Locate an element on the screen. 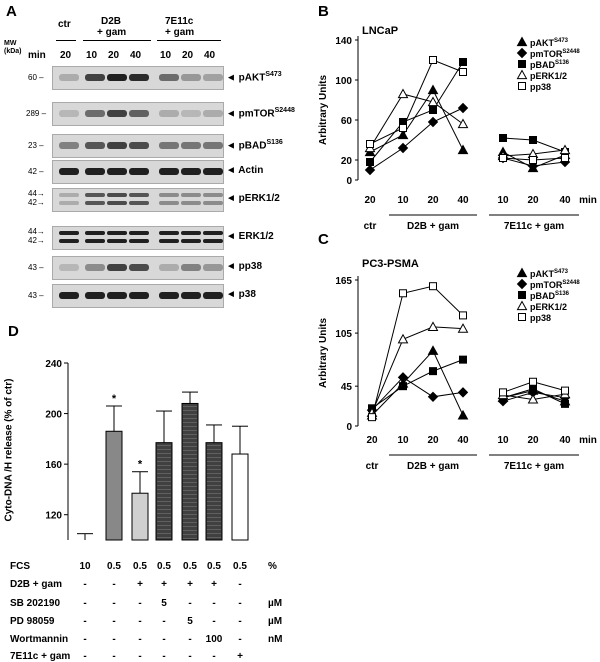 The width and height of the screenshot is (600, 662). x-tick-label: 10 is located at coordinates (403, 440).